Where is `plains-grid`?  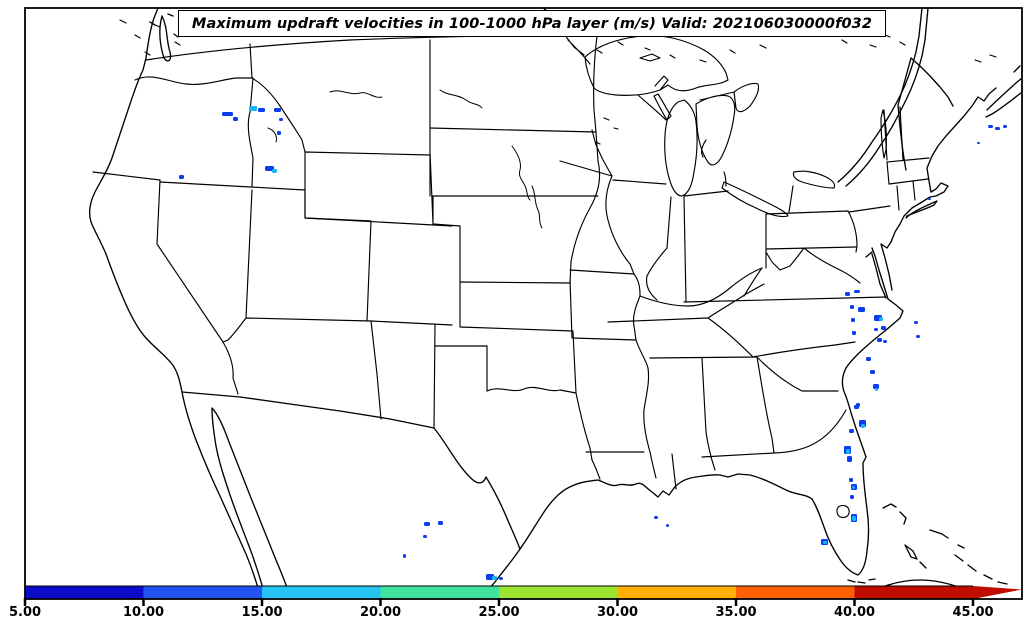 plains-grid is located at coordinates (533, 303).